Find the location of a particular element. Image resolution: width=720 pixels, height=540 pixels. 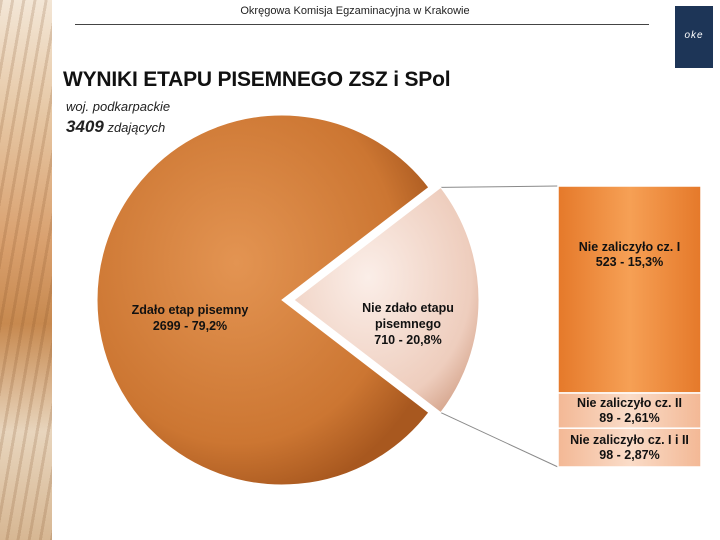

bar-label-both: Nie zaliczyło cz. I i II 98 - 2,87% is located at coordinates (629, 447).